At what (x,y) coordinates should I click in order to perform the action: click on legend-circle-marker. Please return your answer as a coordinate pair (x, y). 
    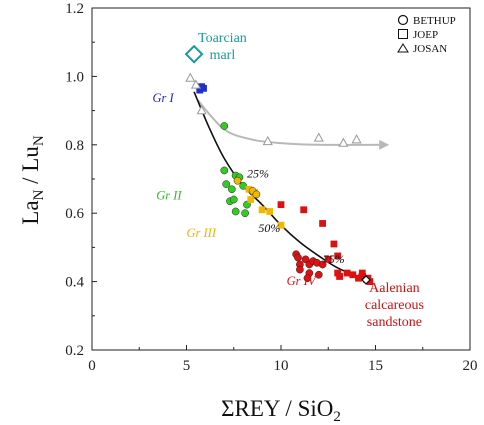
    Looking at the image, I should click on (403, 20).